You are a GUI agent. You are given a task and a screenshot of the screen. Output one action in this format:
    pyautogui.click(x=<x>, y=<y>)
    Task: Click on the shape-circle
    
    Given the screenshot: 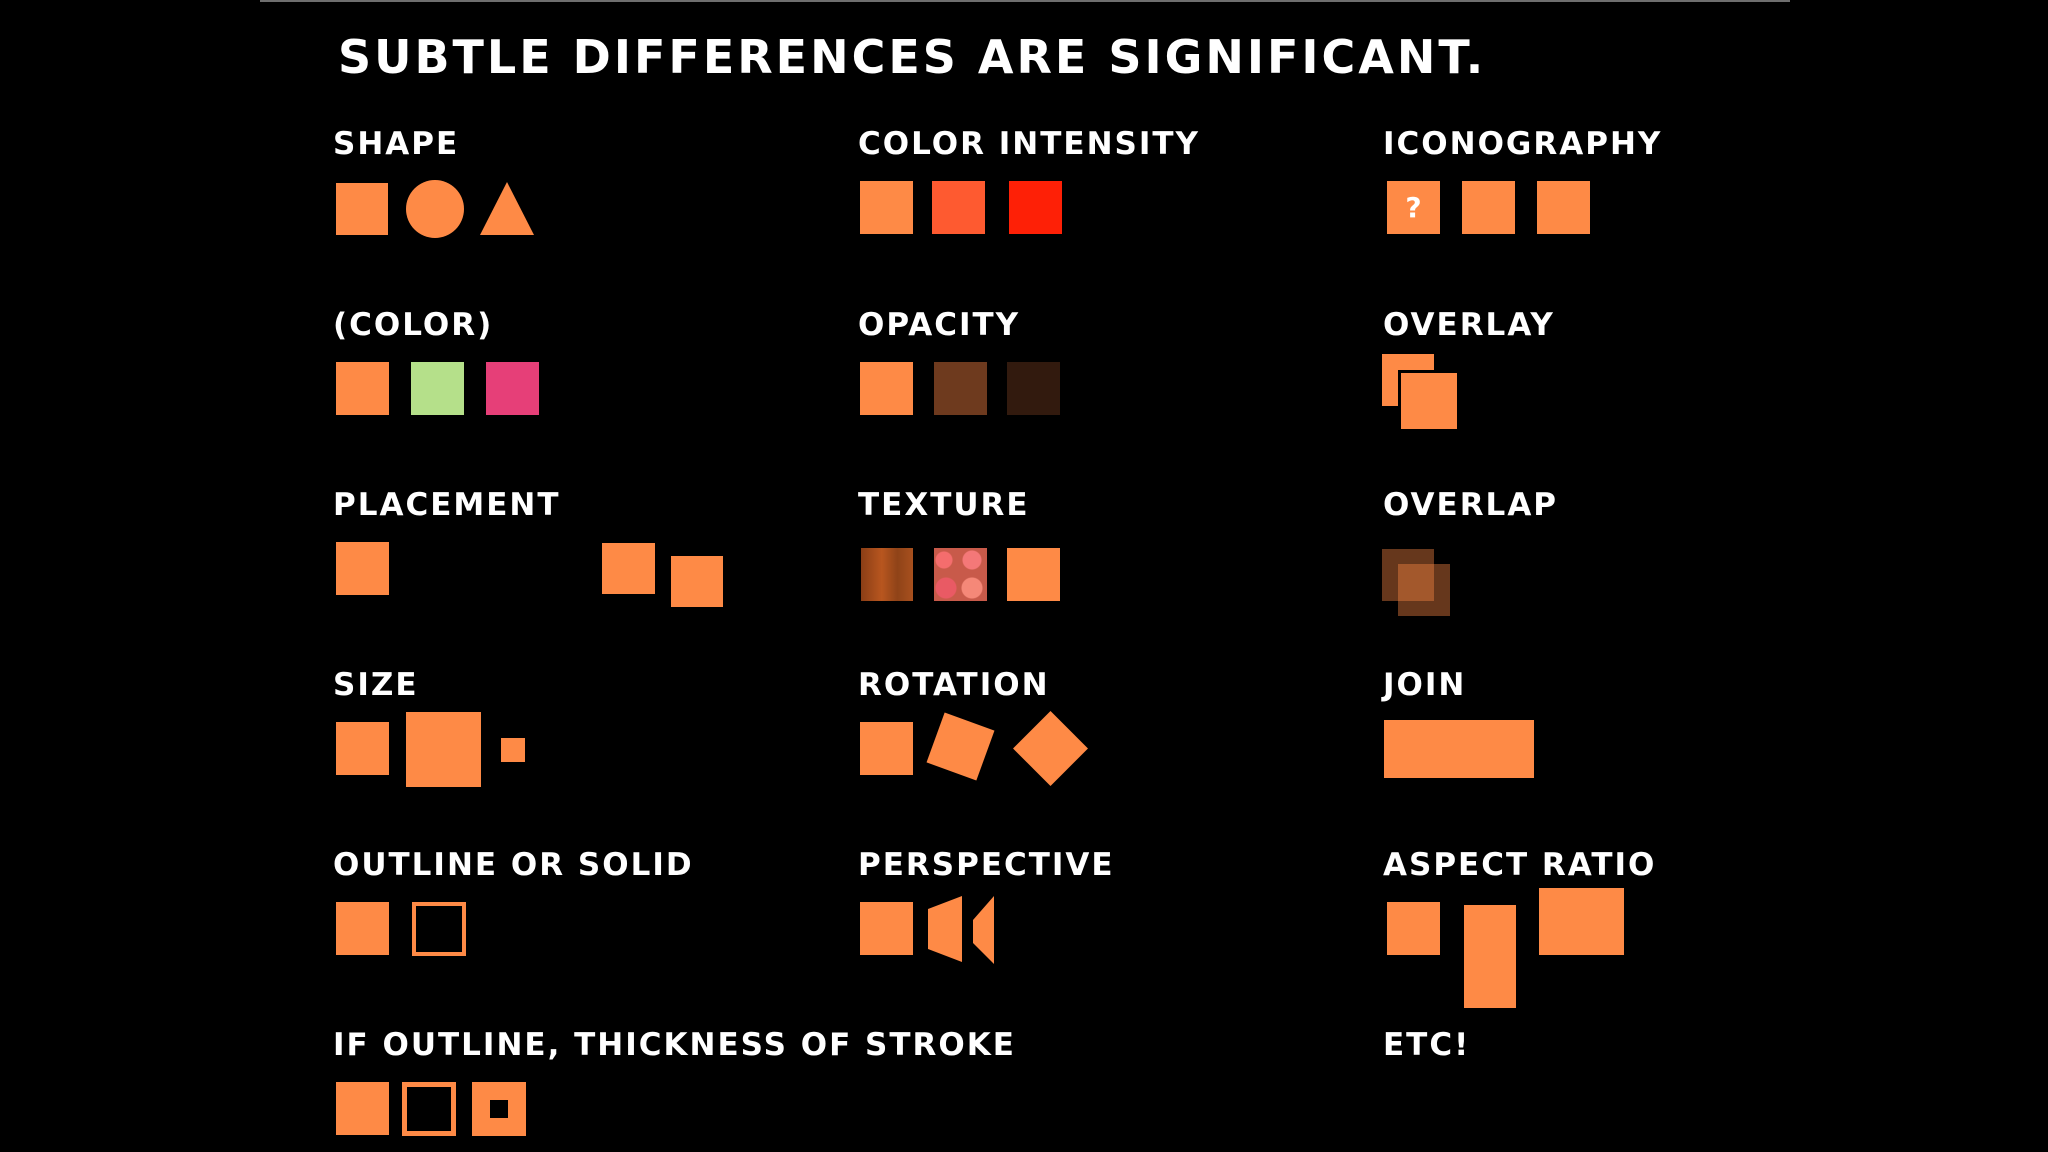 What is the action you would take?
    pyautogui.click(x=435, y=209)
    